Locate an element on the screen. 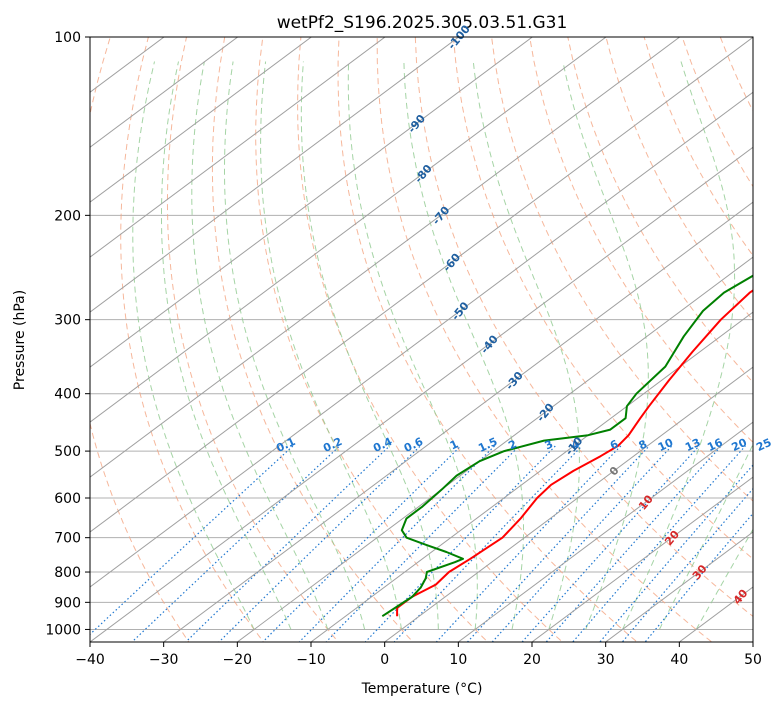  x-tick-label: −20 is located at coordinates (238, 660).